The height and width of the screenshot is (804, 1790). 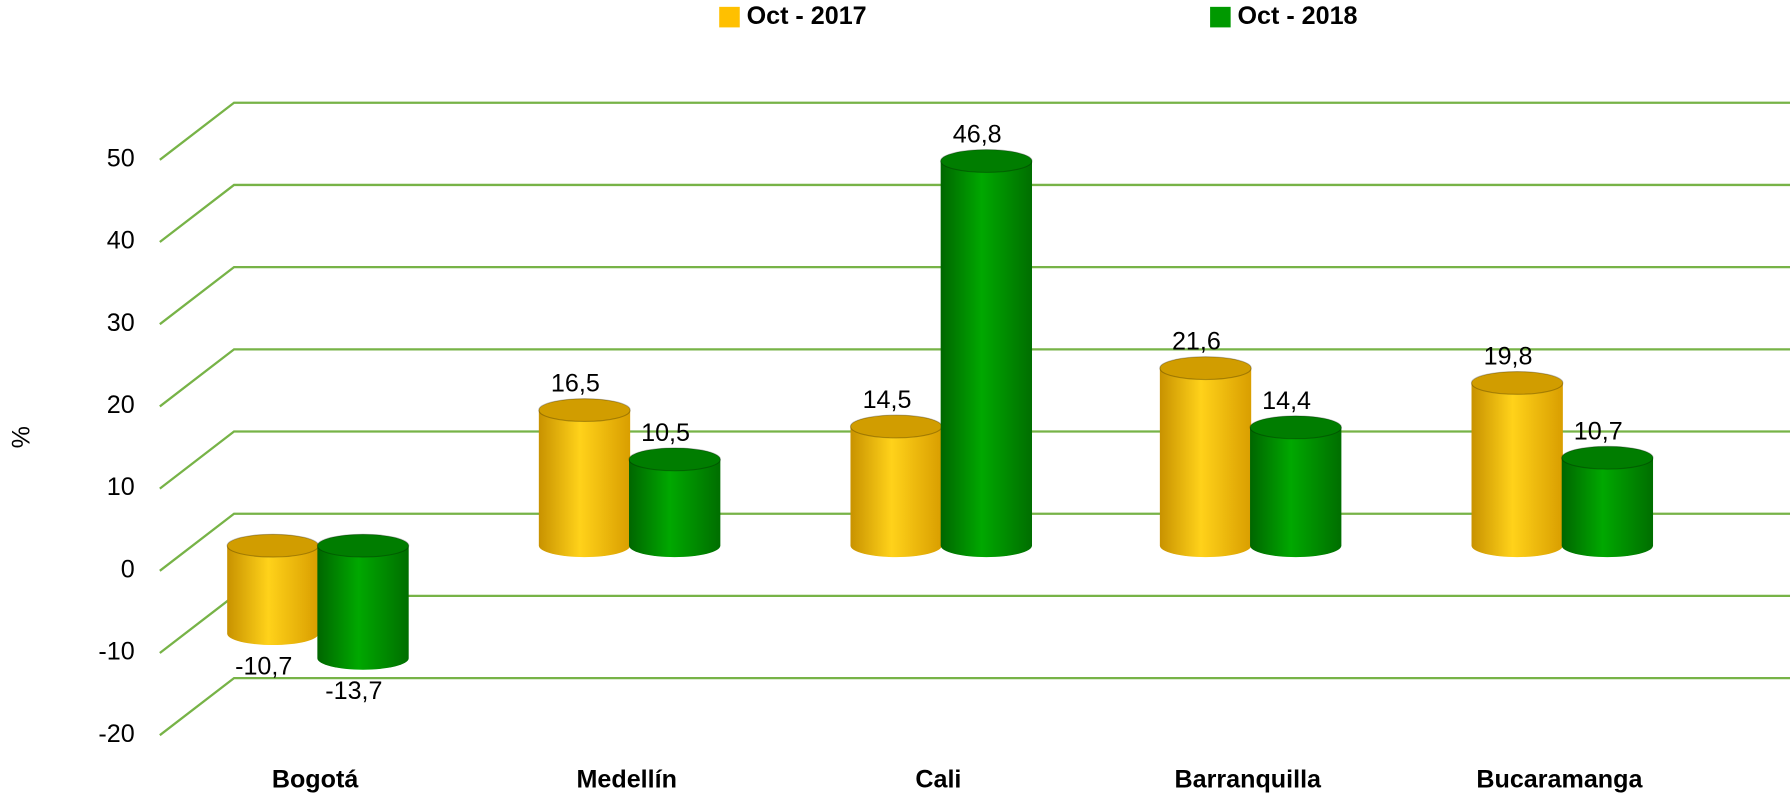 What do you see at coordinates (665, 433) in the screenshot?
I see `value-label: 10,5` at bounding box center [665, 433].